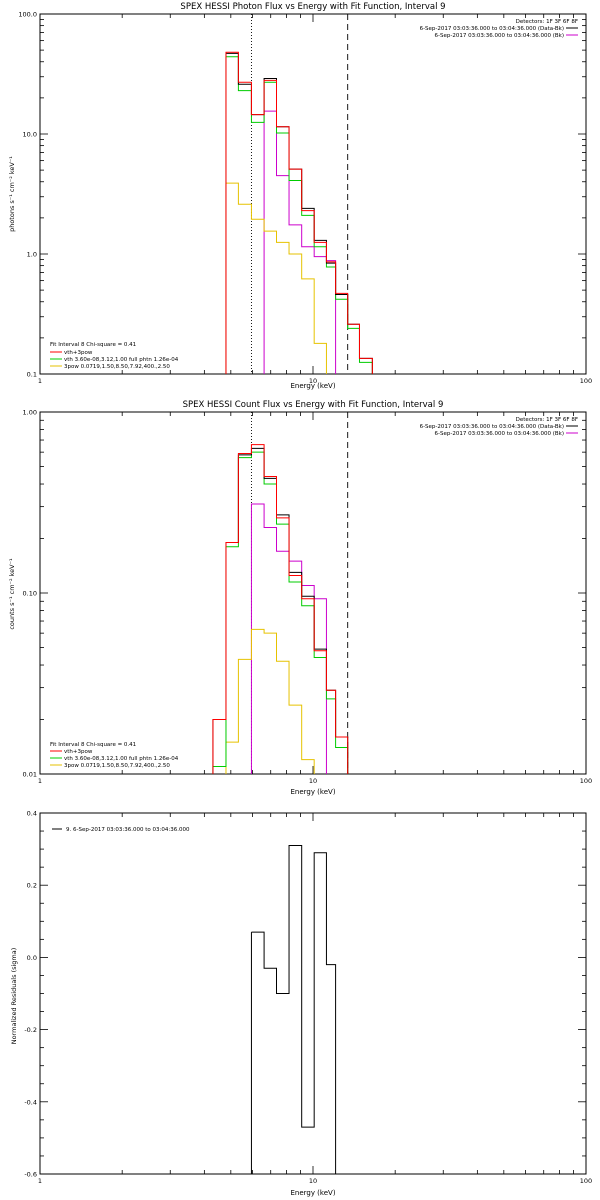  Describe the element at coordinates (27, 15) in the screenshot. I see `y-tick-label: 100.0` at that location.